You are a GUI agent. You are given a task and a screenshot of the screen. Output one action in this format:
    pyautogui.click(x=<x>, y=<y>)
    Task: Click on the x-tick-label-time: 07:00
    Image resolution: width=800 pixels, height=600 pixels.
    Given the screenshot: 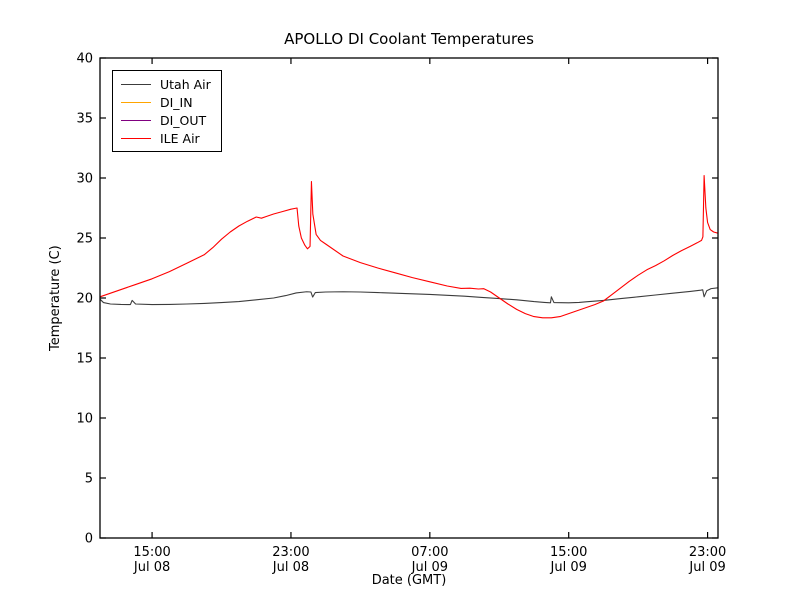 What is the action you would take?
    pyautogui.click(x=429, y=552)
    